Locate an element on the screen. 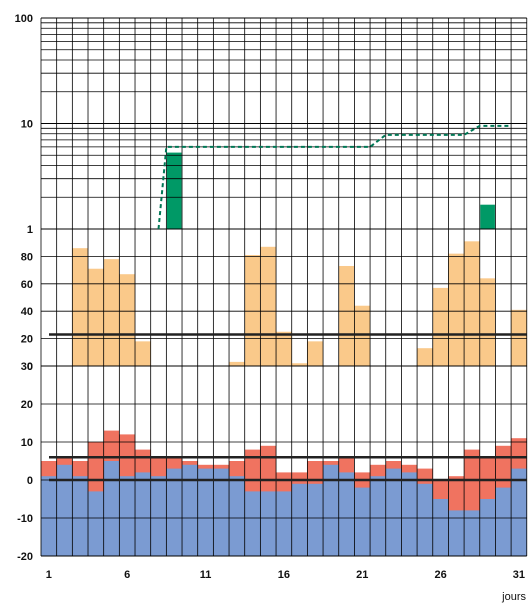 This screenshot has width=530, height=610. y-tick-label--10: -10 is located at coordinates (25, 519).